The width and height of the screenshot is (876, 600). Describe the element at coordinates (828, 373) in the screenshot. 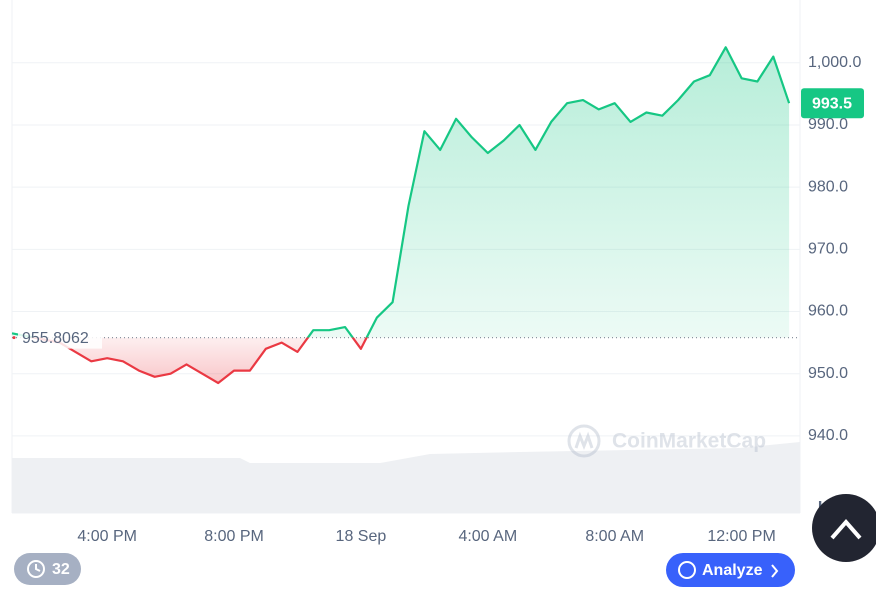

I see `y-tick-label: 950.0` at that location.